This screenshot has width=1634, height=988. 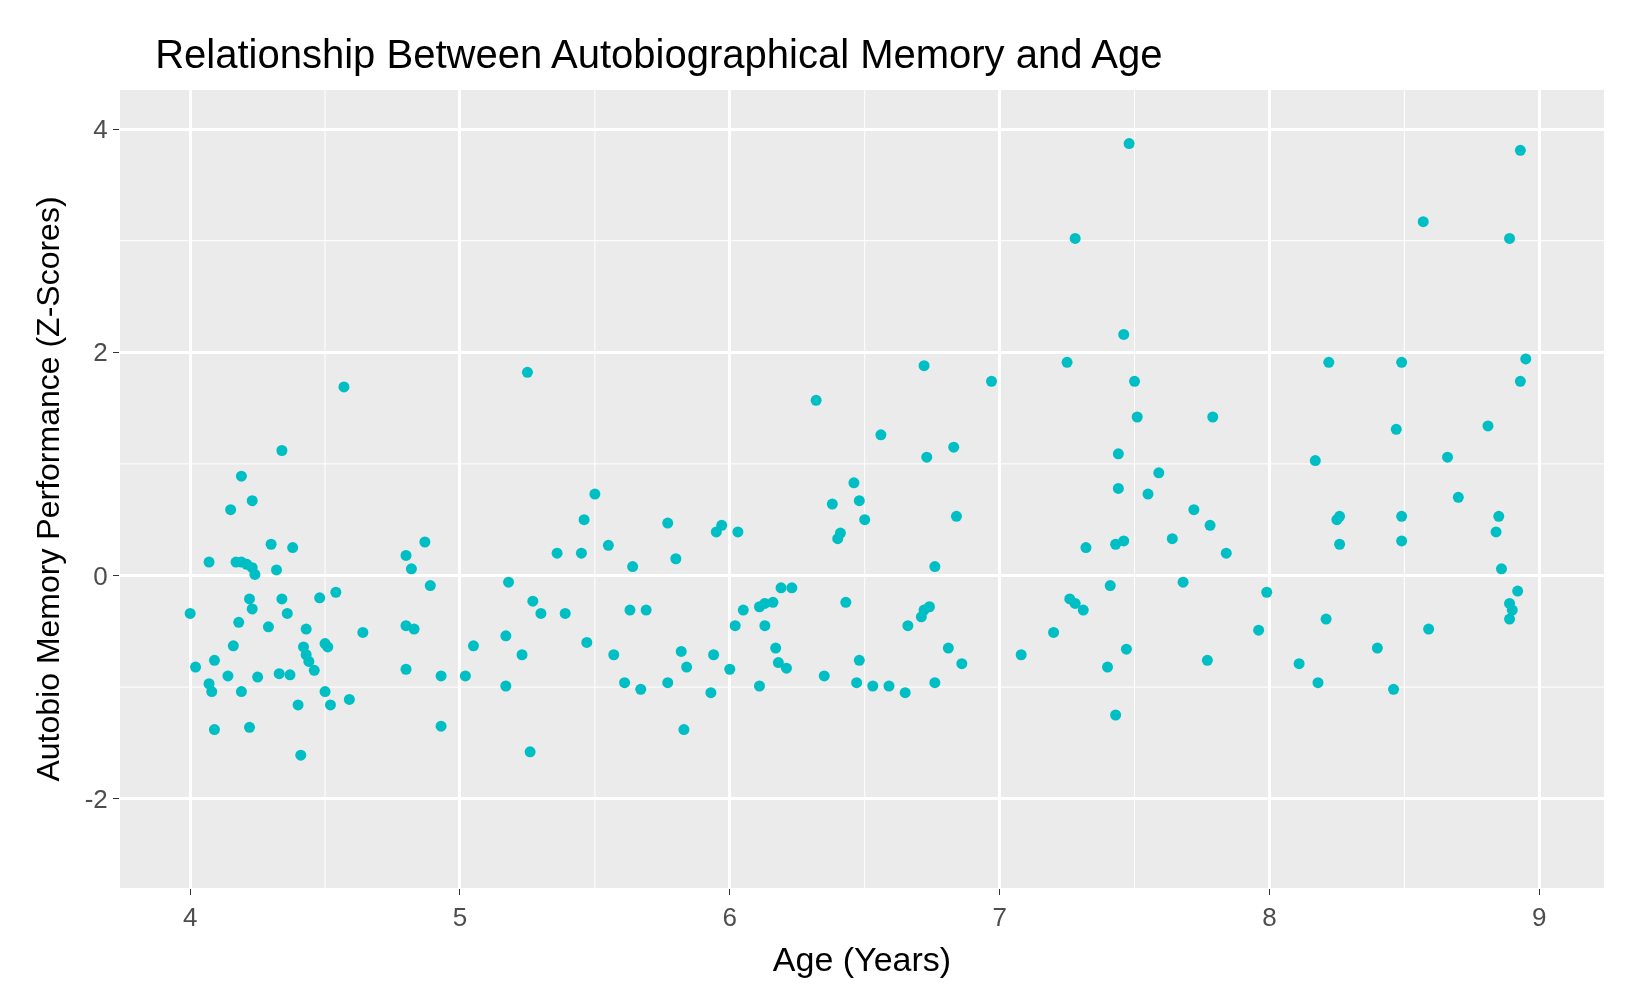 I want to click on y-tick-label: -2, so click(x=96, y=798).